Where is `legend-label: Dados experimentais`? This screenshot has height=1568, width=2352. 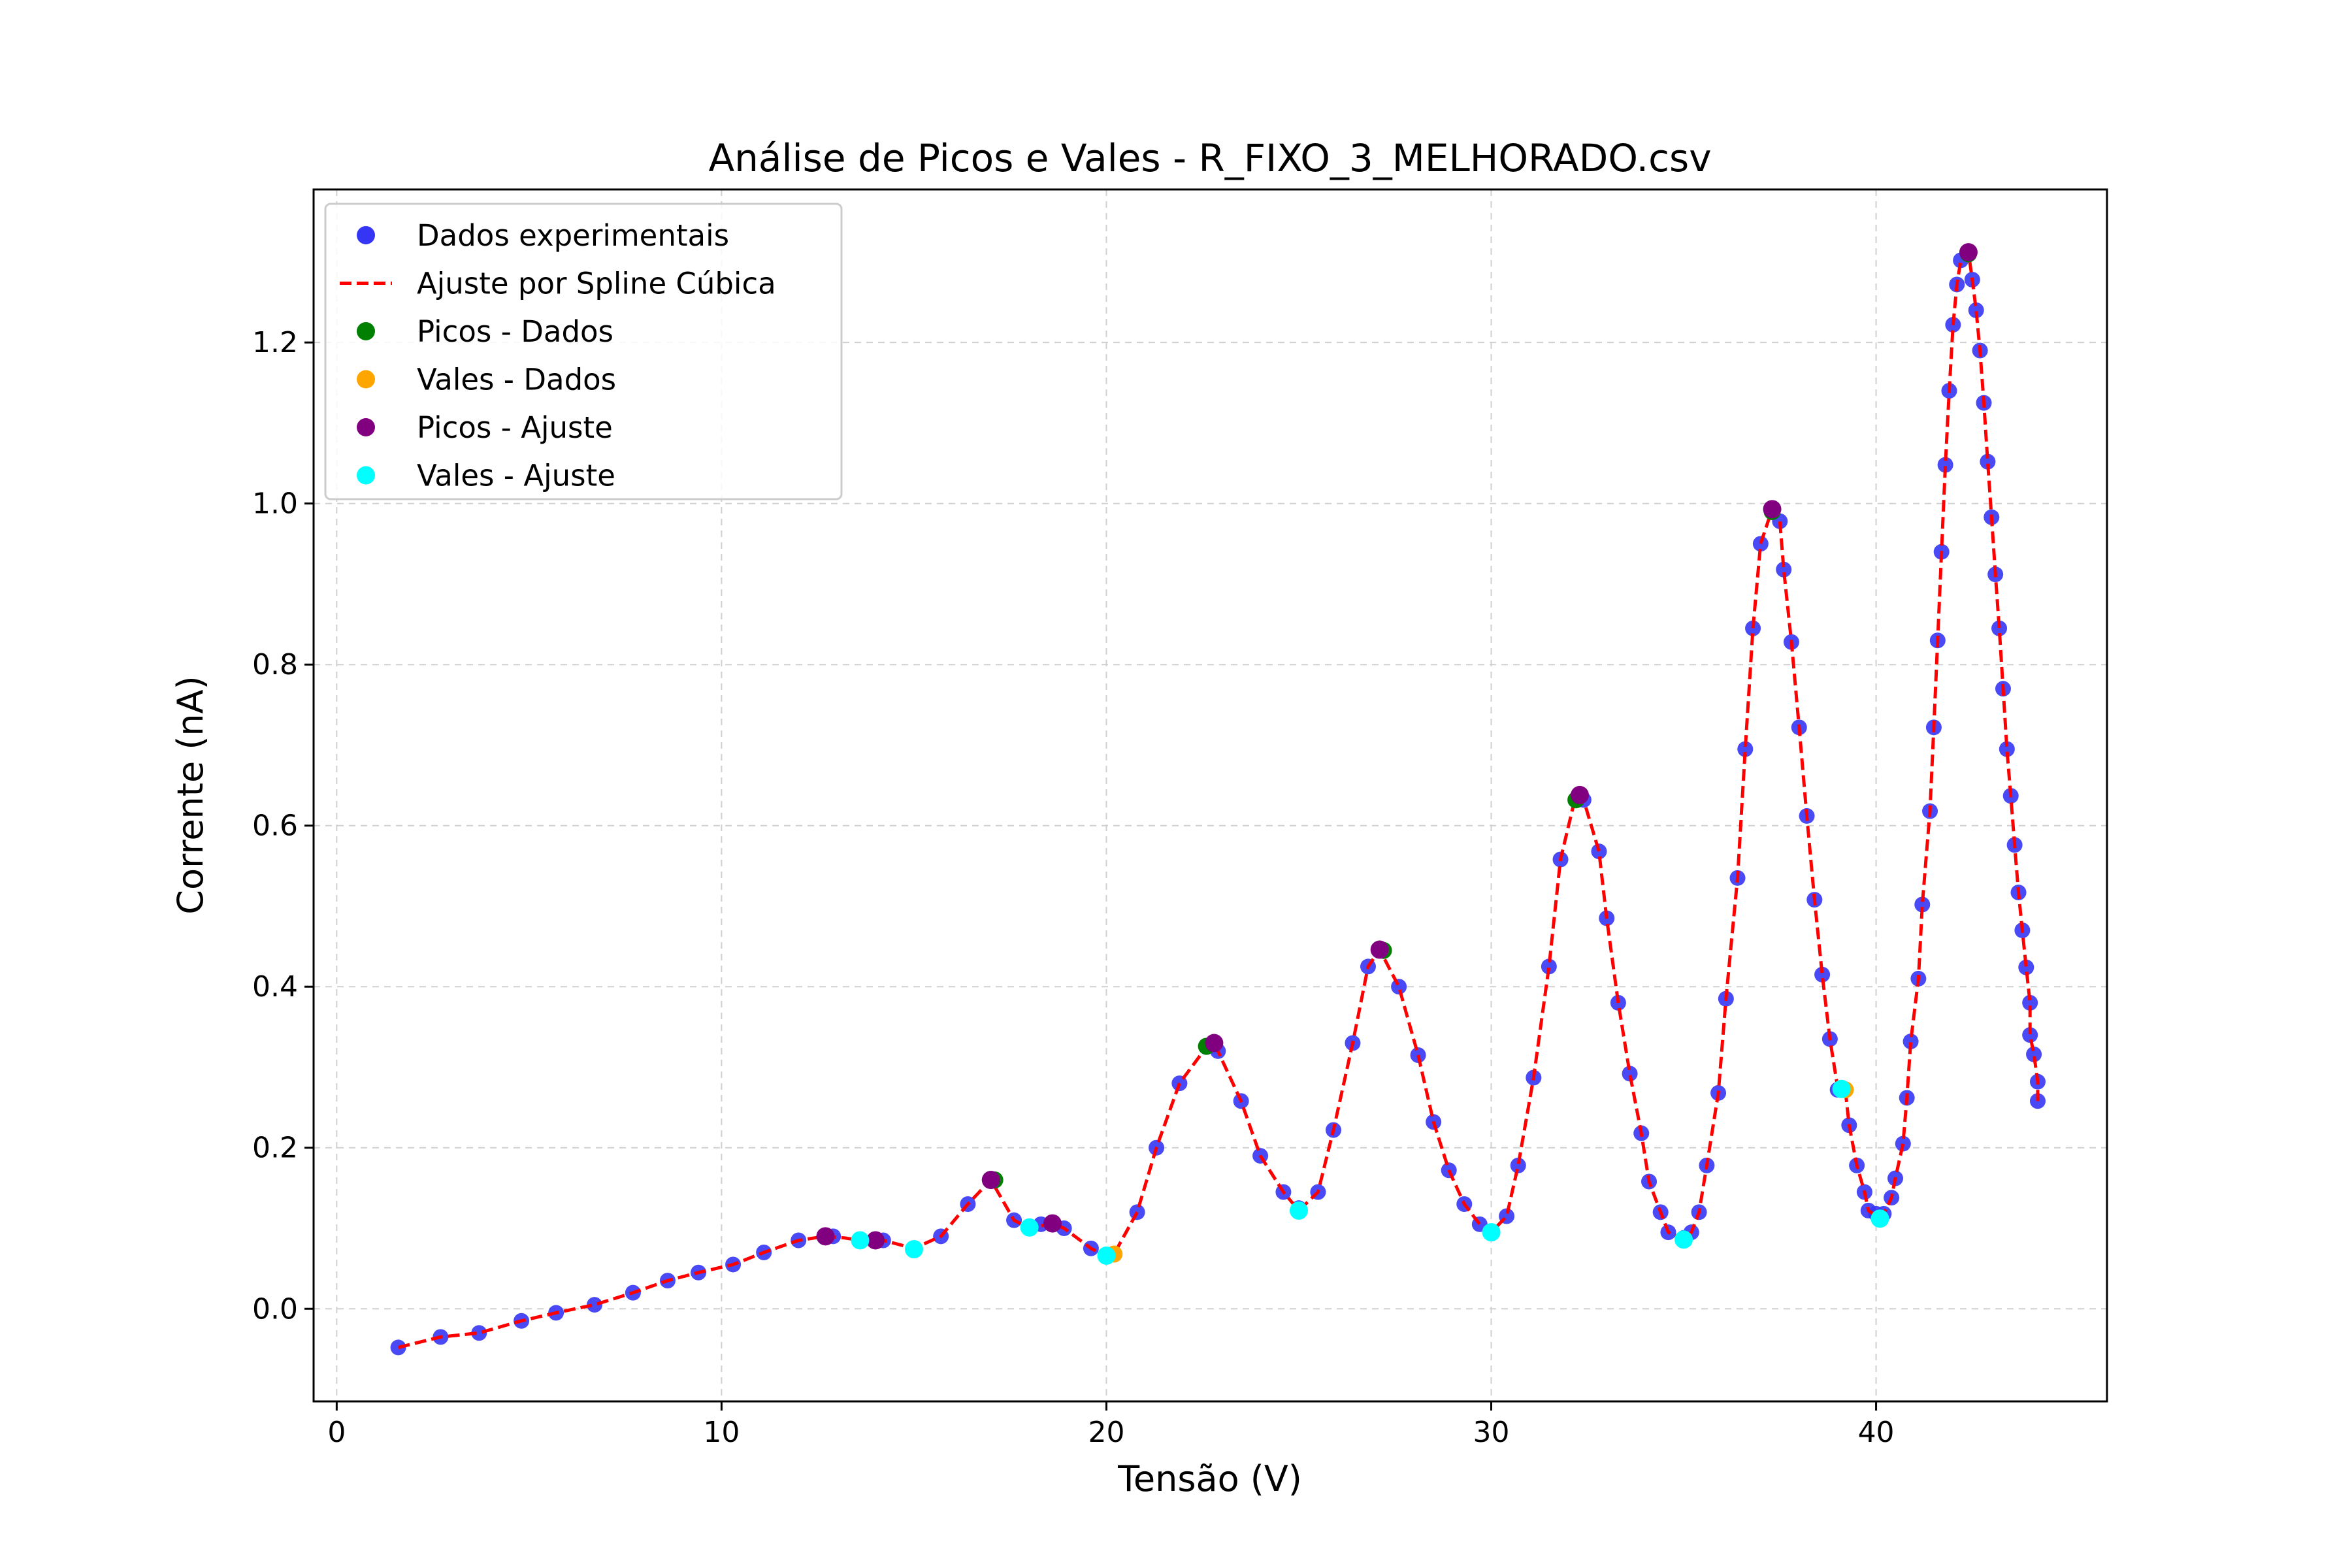 legend-label: Dados experimentais is located at coordinates (573, 235).